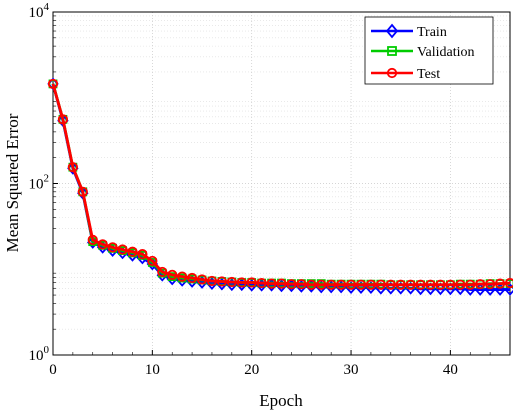  I want to click on legend-entry-validation: Validation, so click(423, 52).